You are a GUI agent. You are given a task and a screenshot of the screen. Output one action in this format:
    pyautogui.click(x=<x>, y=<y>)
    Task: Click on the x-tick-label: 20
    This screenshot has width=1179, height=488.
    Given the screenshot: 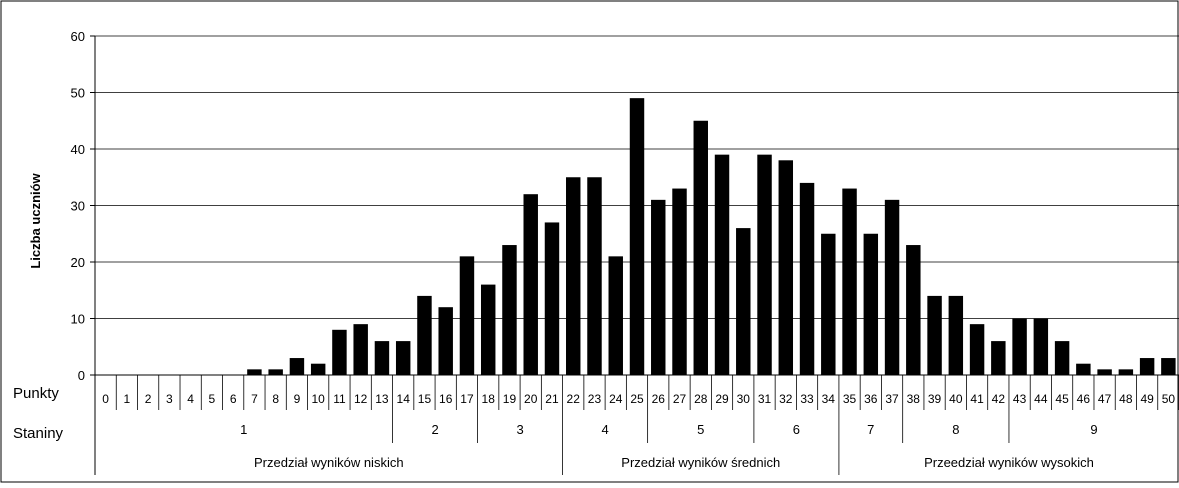 What is the action you would take?
    pyautogui.click(x=531, y=399)
    